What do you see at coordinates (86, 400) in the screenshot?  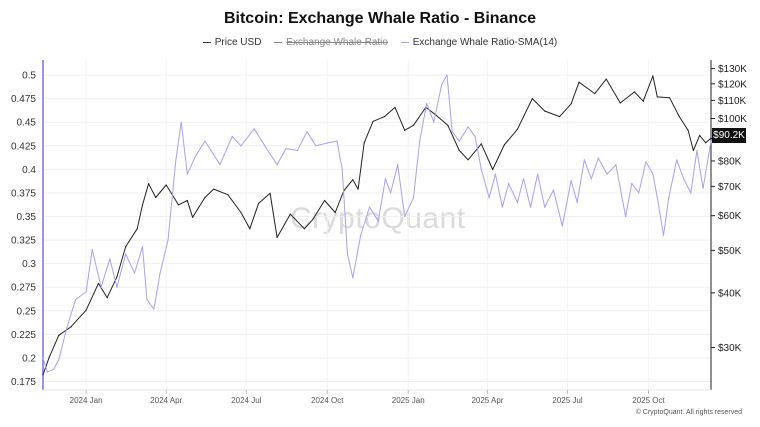 I see `x-tick-label: 2024 Jan` at bounding box center [86, 400].